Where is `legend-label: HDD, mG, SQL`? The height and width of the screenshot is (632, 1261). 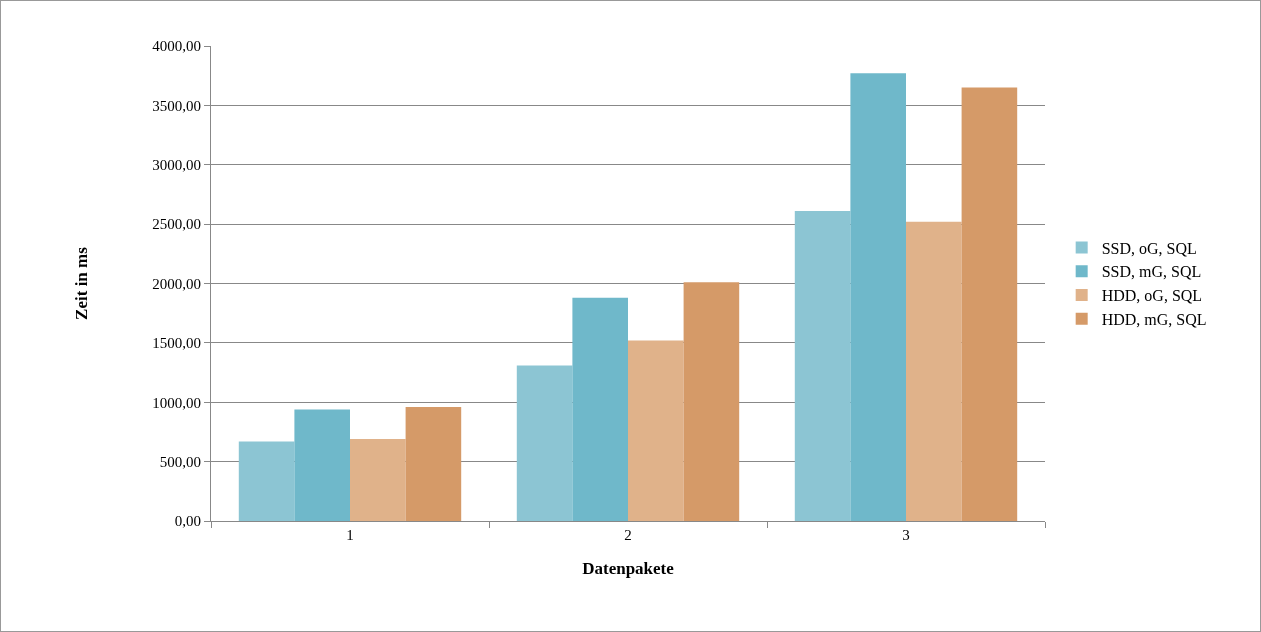 legend-label: HDD, mG, SQL is located at coordinates (1154, 320).